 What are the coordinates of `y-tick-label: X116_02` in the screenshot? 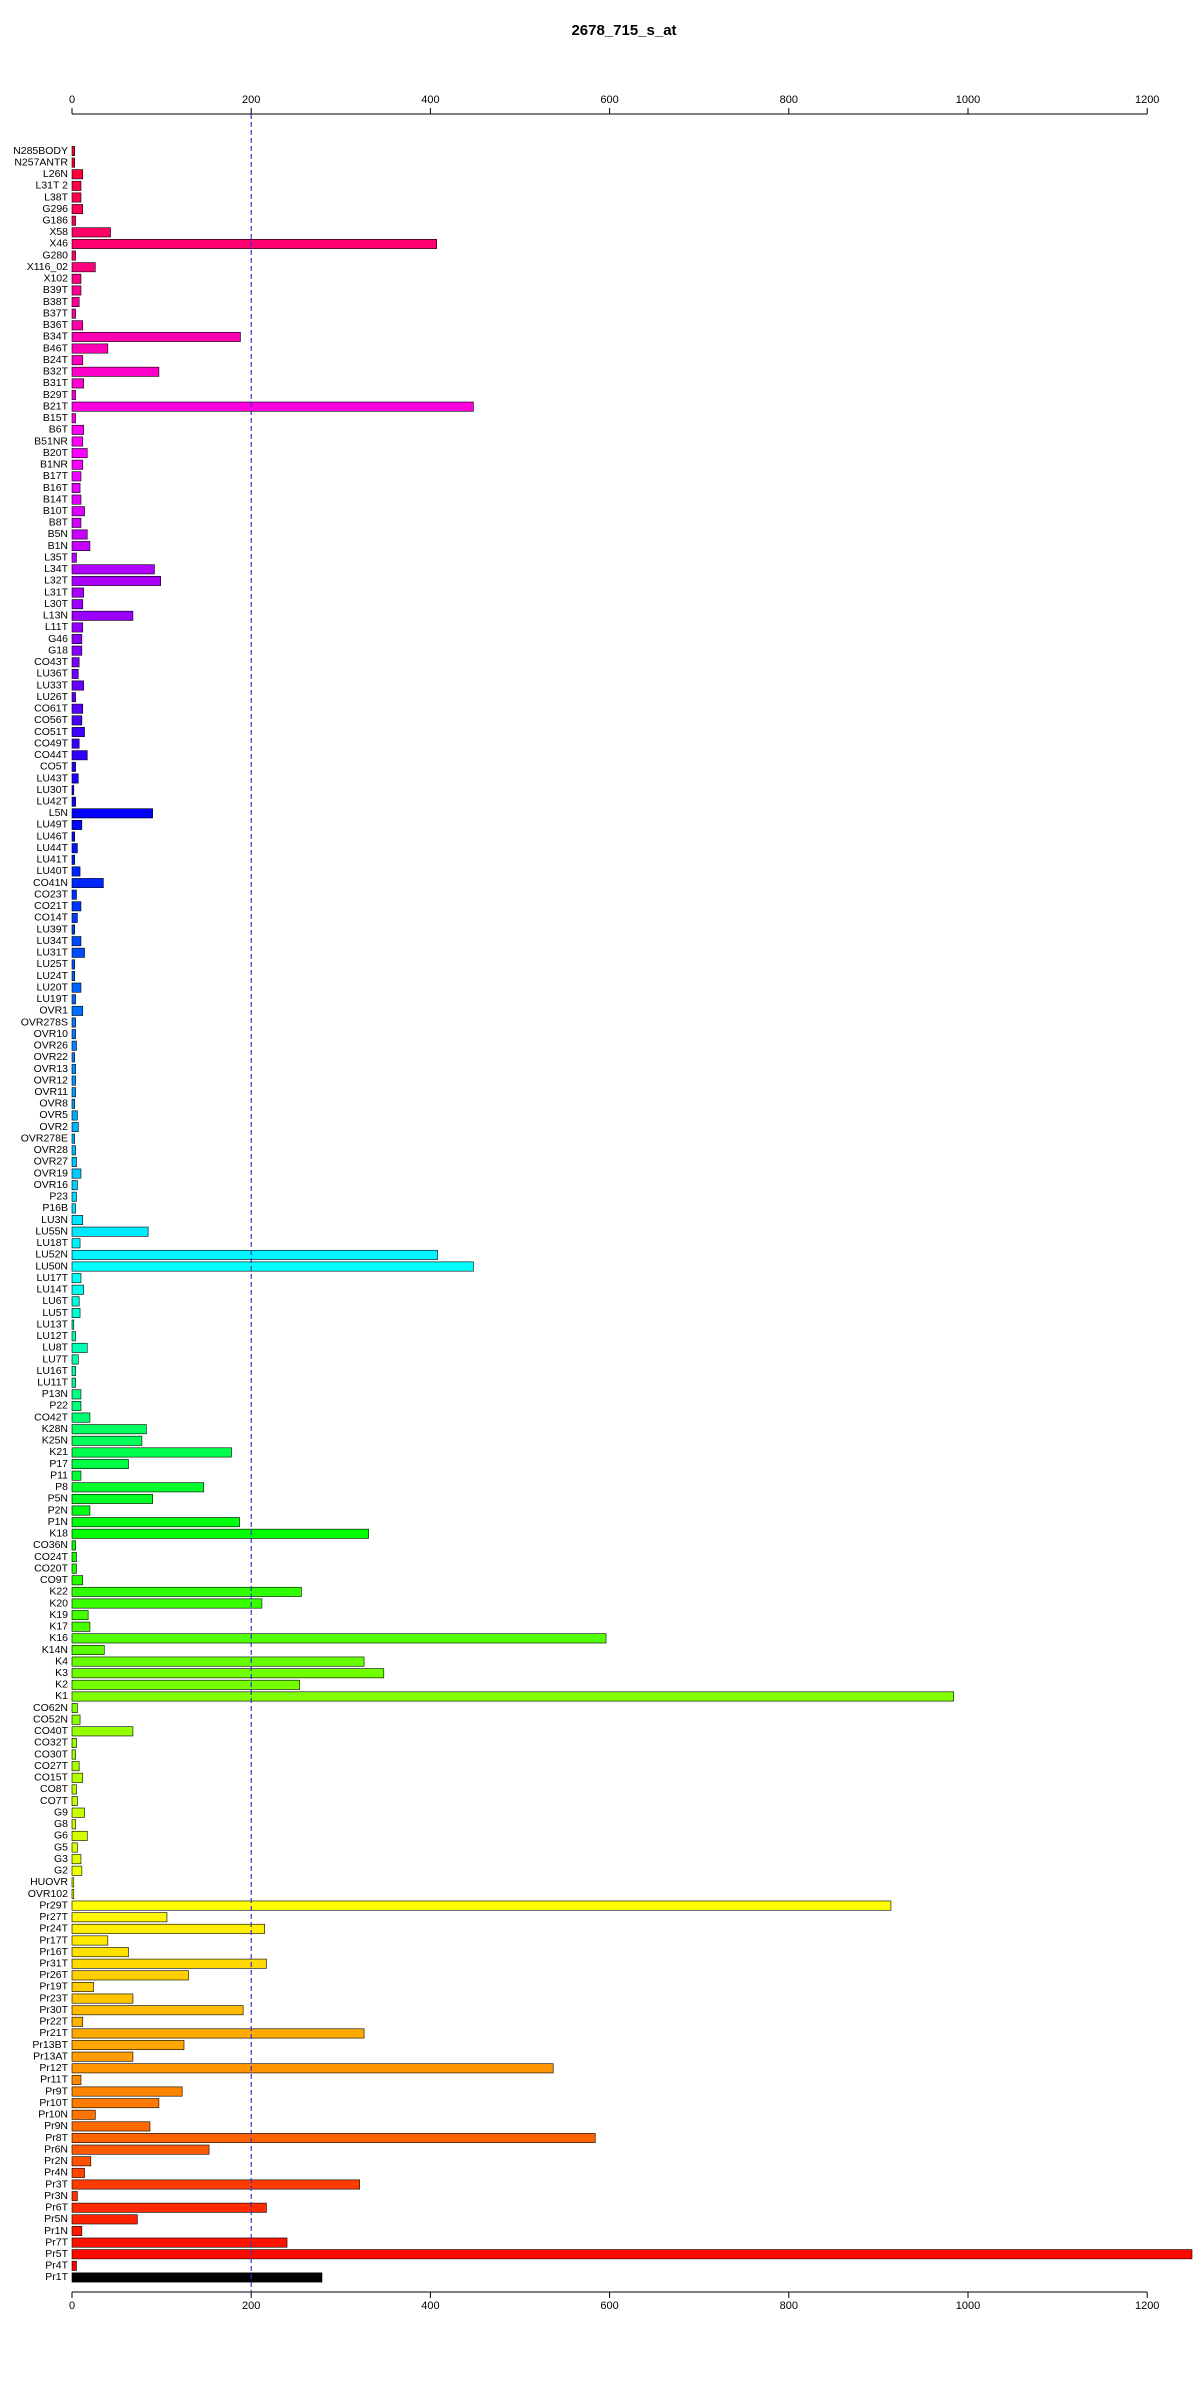 It's located at (47, 267).